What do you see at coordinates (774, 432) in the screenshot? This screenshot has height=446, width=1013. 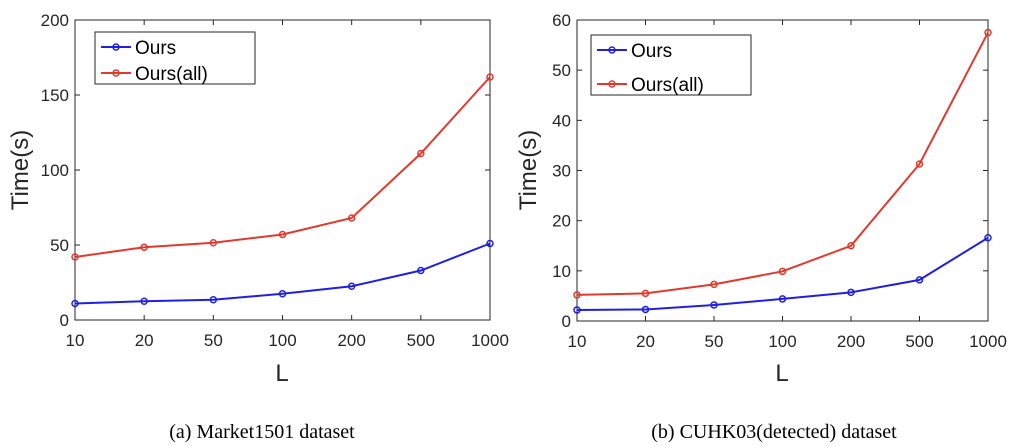 I see `caption: (b) CUHK03(detected) dataset` at bounding box center [774, 432].